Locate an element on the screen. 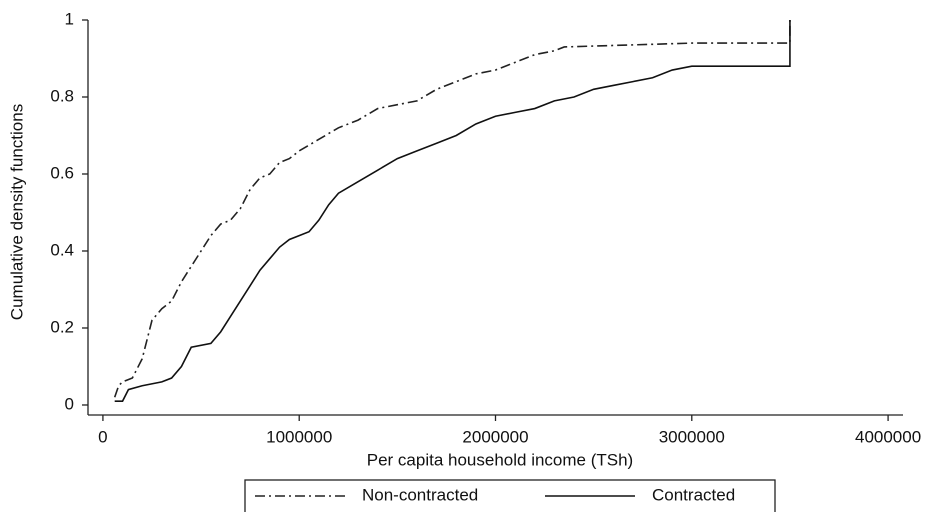  y-tick-label: 0.6 is located at coordinates (62, 172).